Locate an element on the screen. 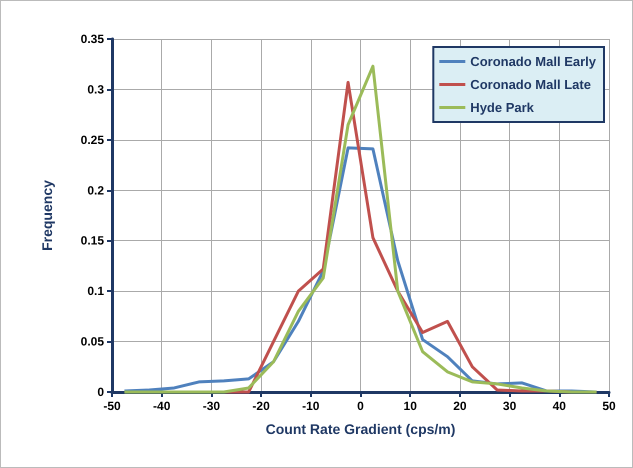 The width and height of the screenshot is (633, 468). x-tick-label: 10 is located at coordinates (411, 406).